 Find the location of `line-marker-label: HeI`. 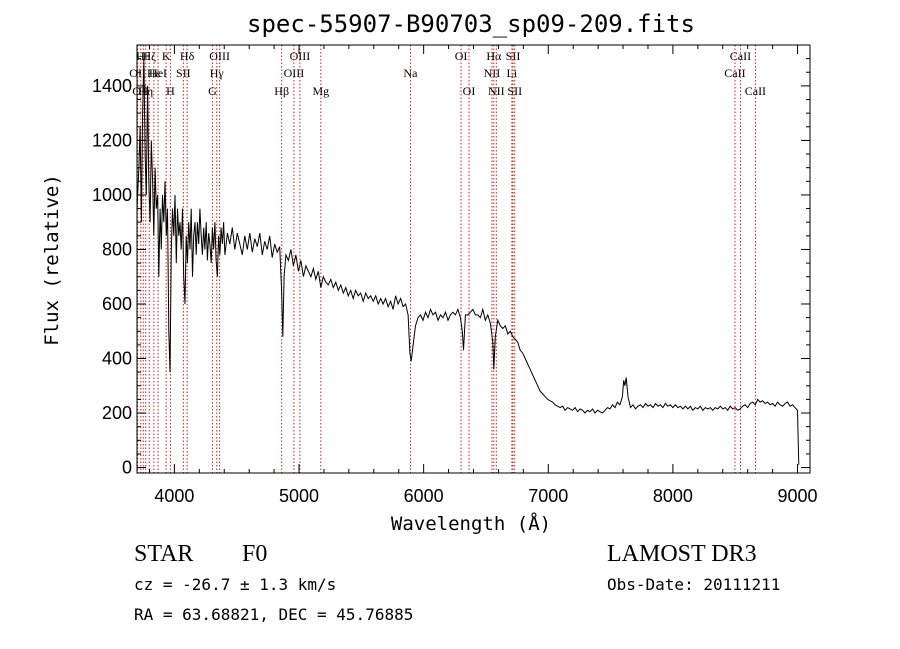

line-marker-label: HeI is located at coordinates (158, 73).